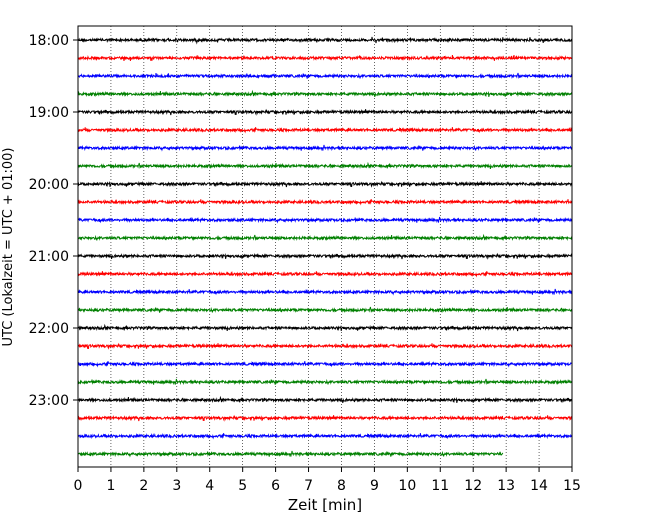 Image resolution: width=650 pixels, height=520 pixels. I want to click on x-tick-label-7: 7, so click(308, 486).